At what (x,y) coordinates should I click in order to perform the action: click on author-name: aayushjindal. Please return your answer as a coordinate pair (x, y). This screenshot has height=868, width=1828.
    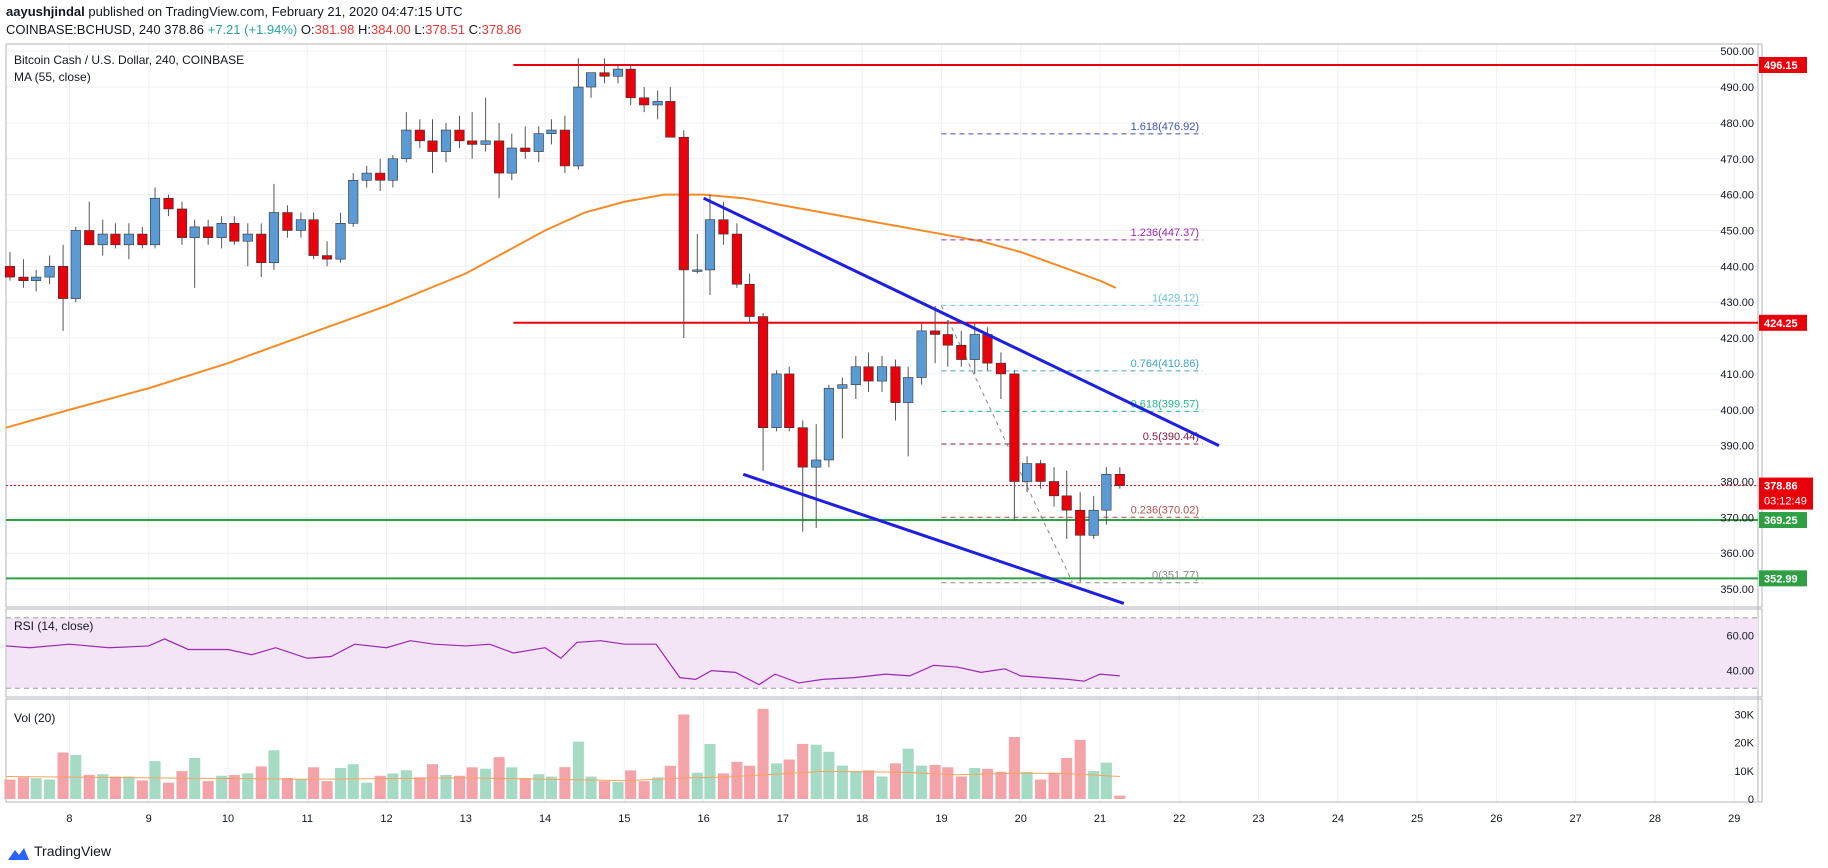
    Looking at the image, I should click on (45, 11).